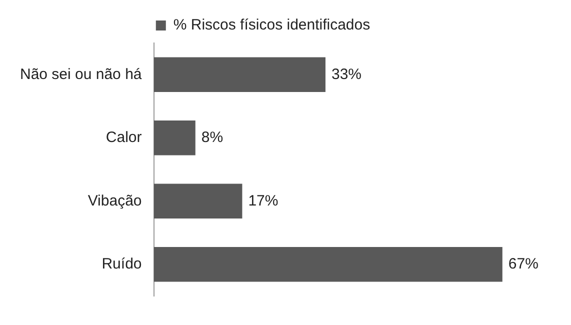 The image size is (571, 325). Describe the element at coordinates (212, 137) in the screenshot. I see `data-label: 8%` at that location.